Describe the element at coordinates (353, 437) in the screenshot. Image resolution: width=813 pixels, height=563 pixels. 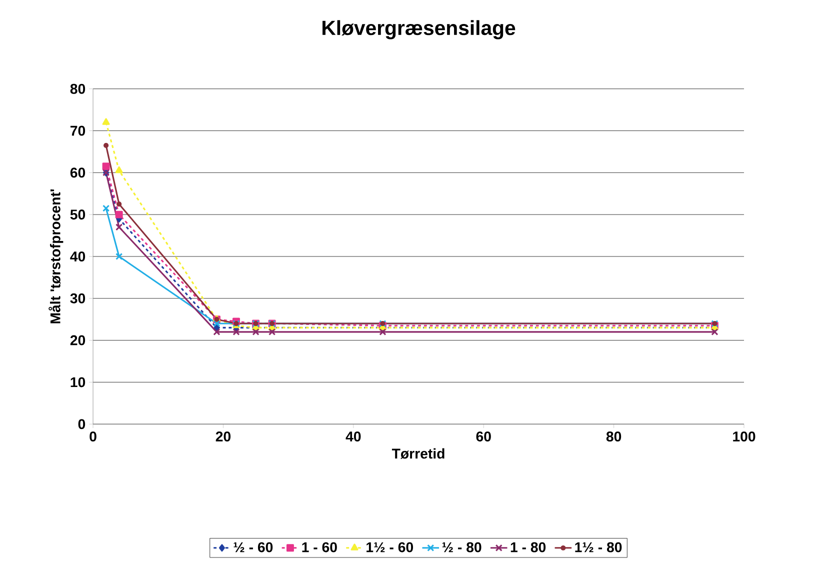
I see `x-tick-label: 40` at that location.